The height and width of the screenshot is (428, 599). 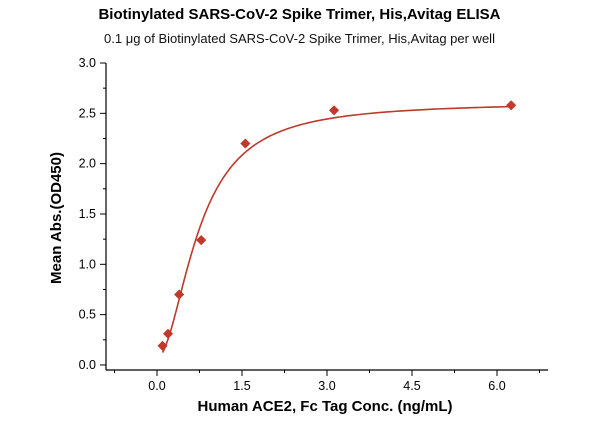 What do you see at coordinates (241, 386) in the screenshot?
I see `x-tick-label: 1.5` at bounding box center [241, 386].